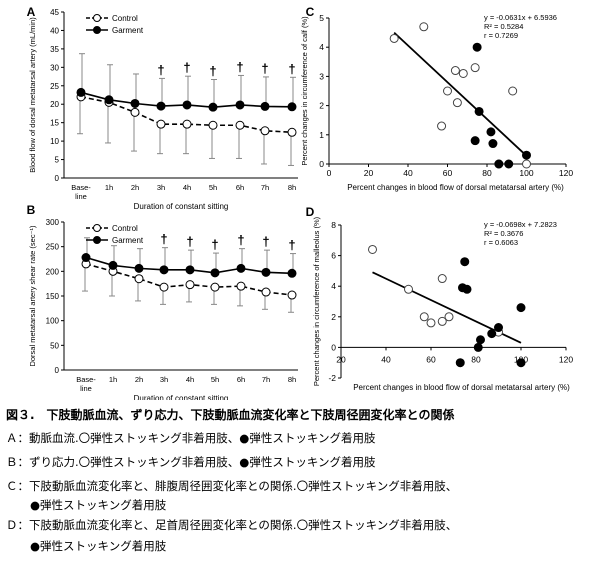 Image resolution: width=589 pixels, height=562 pixels. Describe the element at coordinates (109, 187) in the screenshot. I see `x-tick-label-A: 1h` at that location.